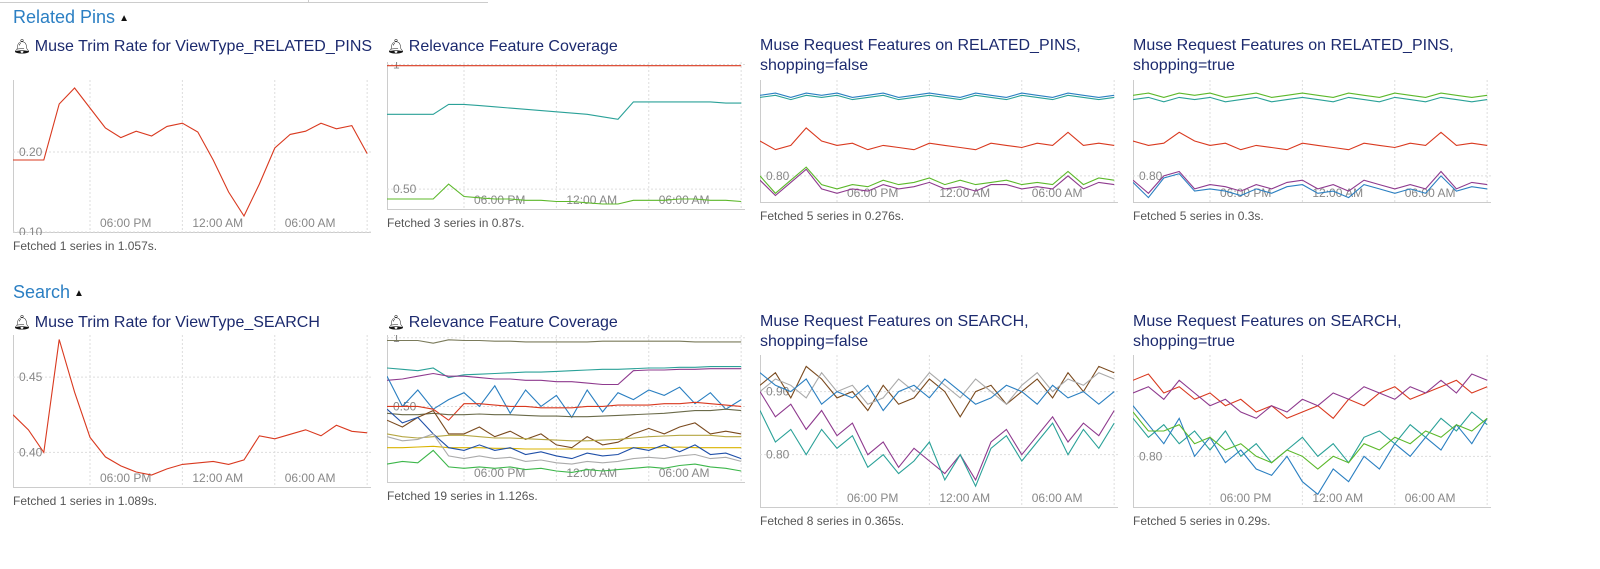  What do you see at coordinates (85, 501) in the screenshot?
I see `fetch-status: Fetched 1 series in 1.089s.` at bounding box center [85, 501].